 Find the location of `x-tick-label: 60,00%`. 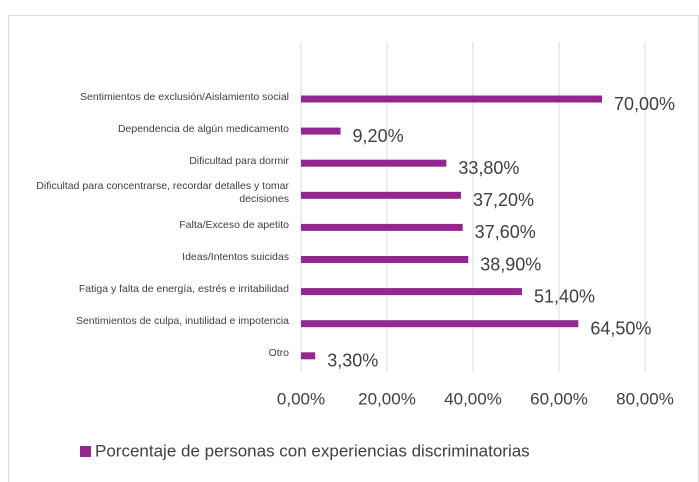

x-tick-label: 60,00% is located at coordinates (559, 398).